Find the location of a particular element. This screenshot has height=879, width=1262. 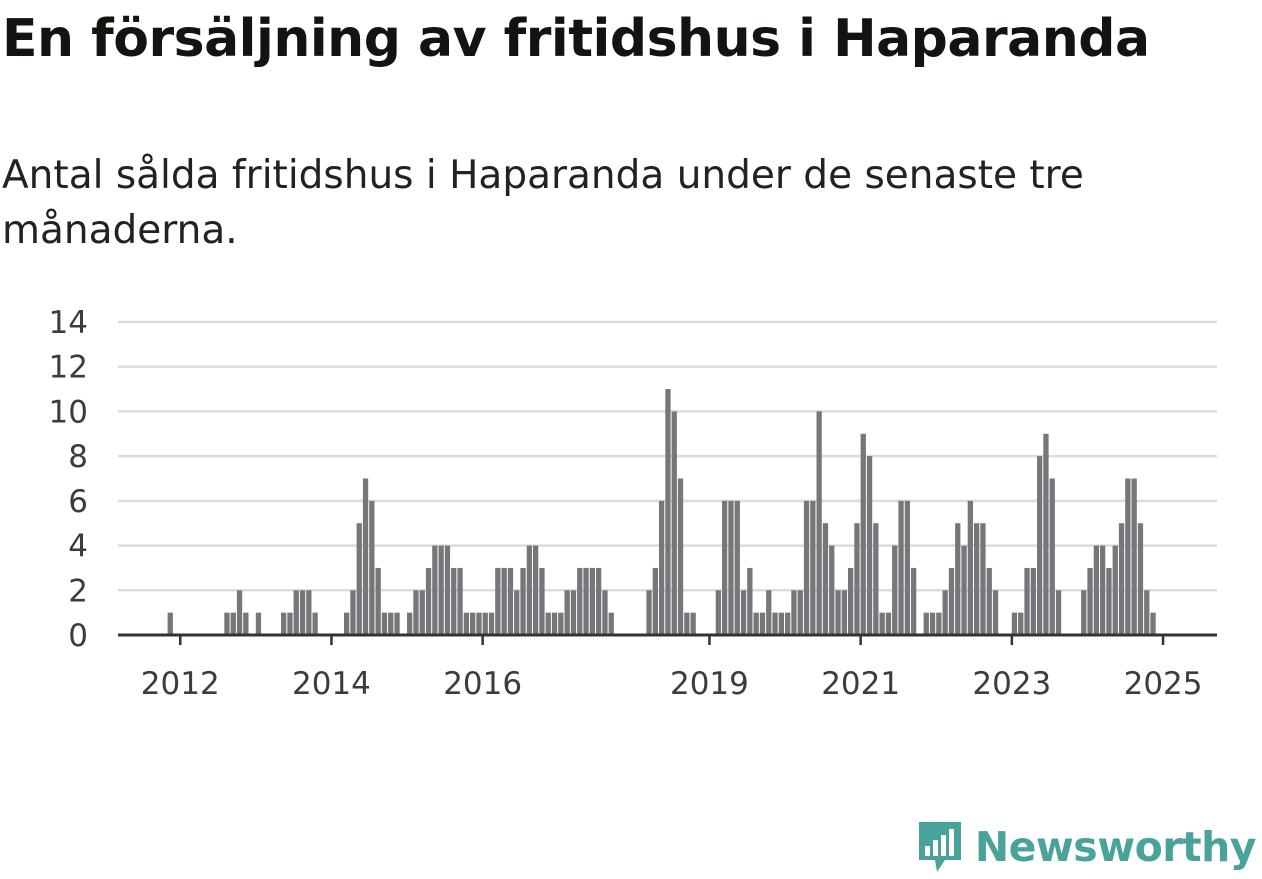

x-tick-label: 2019 is located at coordinates (709, 684).